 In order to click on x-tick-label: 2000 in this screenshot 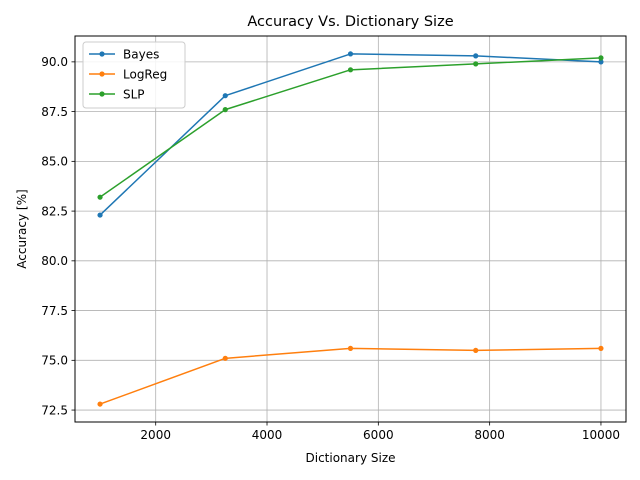, I will do `click(155, 435)`.